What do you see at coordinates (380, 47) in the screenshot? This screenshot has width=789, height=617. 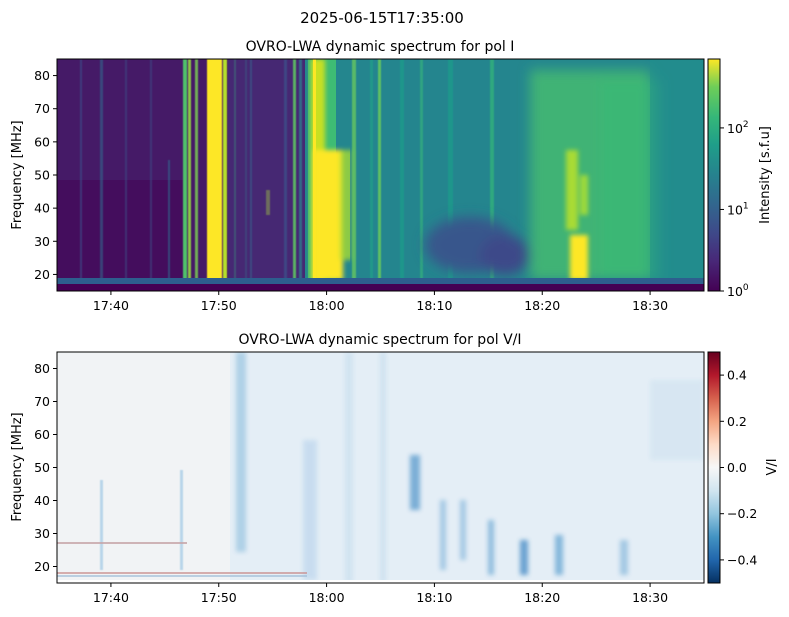 I see `chart-title: OVRO-LWA dynamic spectrum for pol I` at bounding box center [380, 47].